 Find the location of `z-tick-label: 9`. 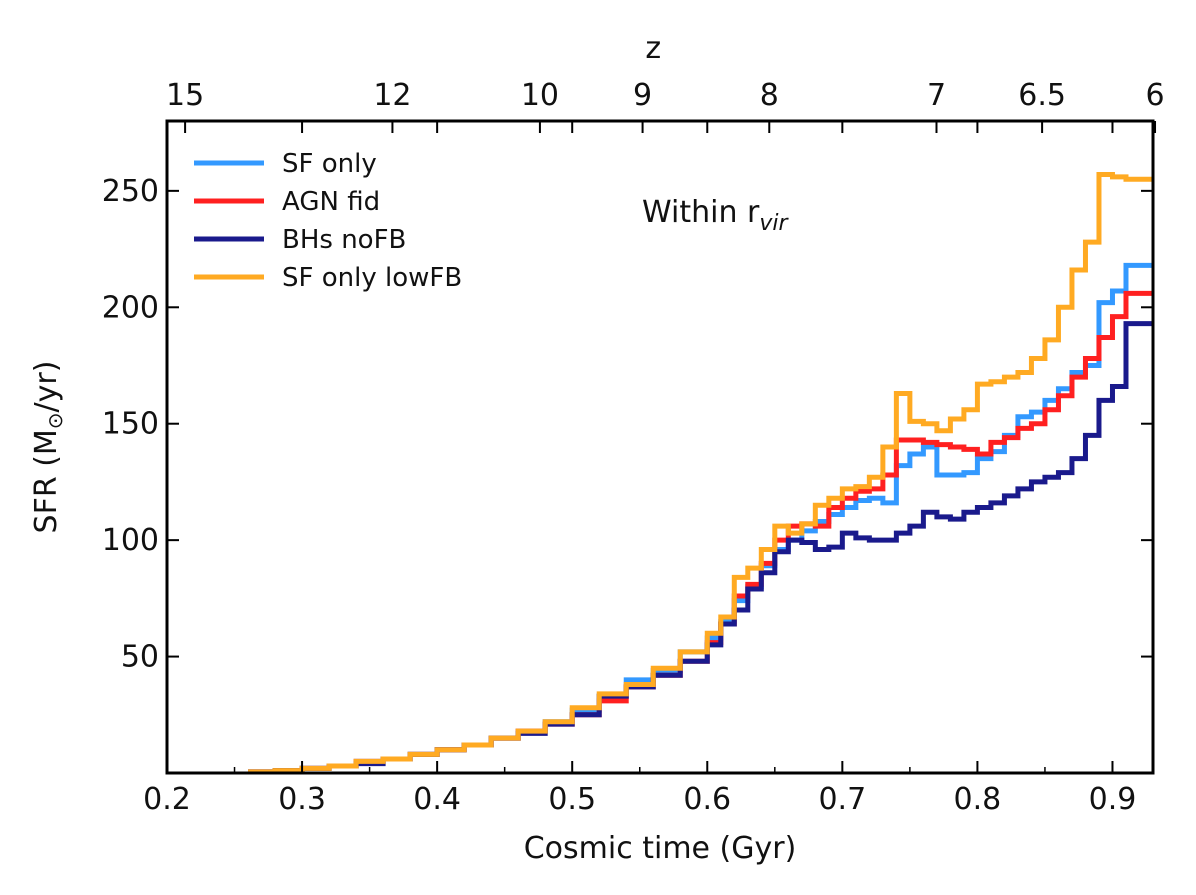

z-tick-label: 9 is located at coordinates (642, 95).